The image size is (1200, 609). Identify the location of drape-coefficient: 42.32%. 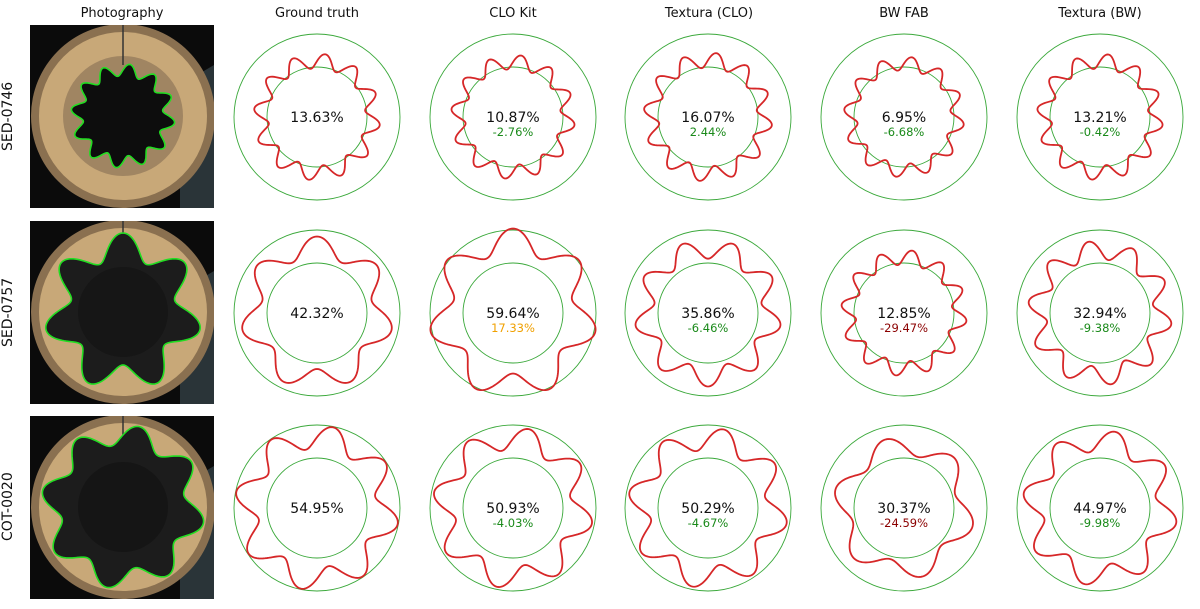
(316, 314).